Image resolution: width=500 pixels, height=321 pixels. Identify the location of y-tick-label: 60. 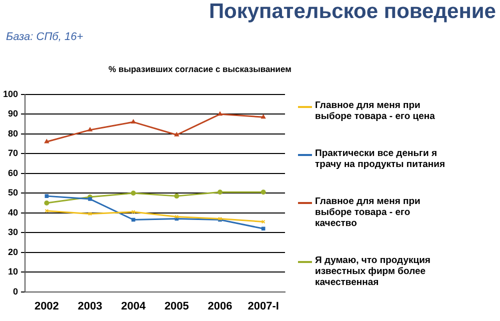
(13, 173).